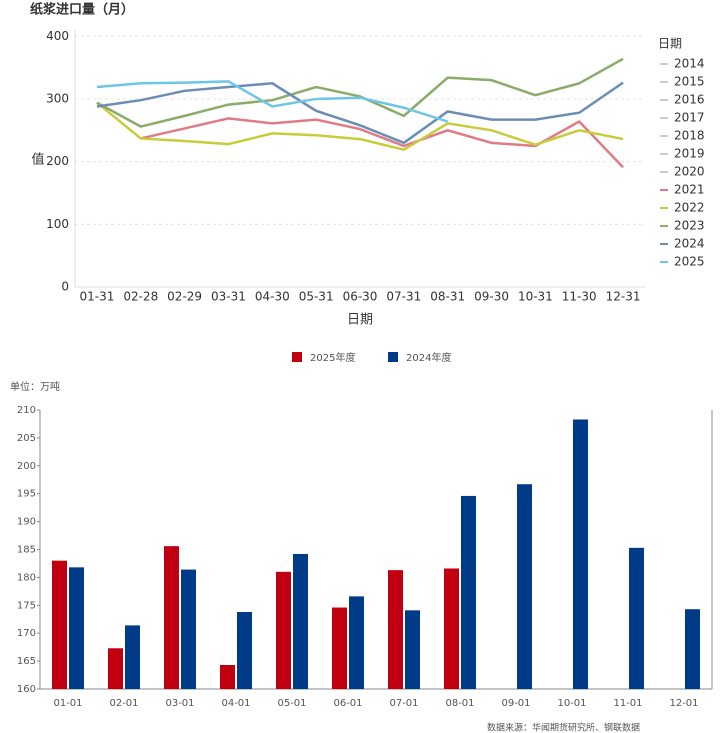 The width and height of the screenshot is (720, 733). I want to click on y-tick-label: 300, so click(57, 98).